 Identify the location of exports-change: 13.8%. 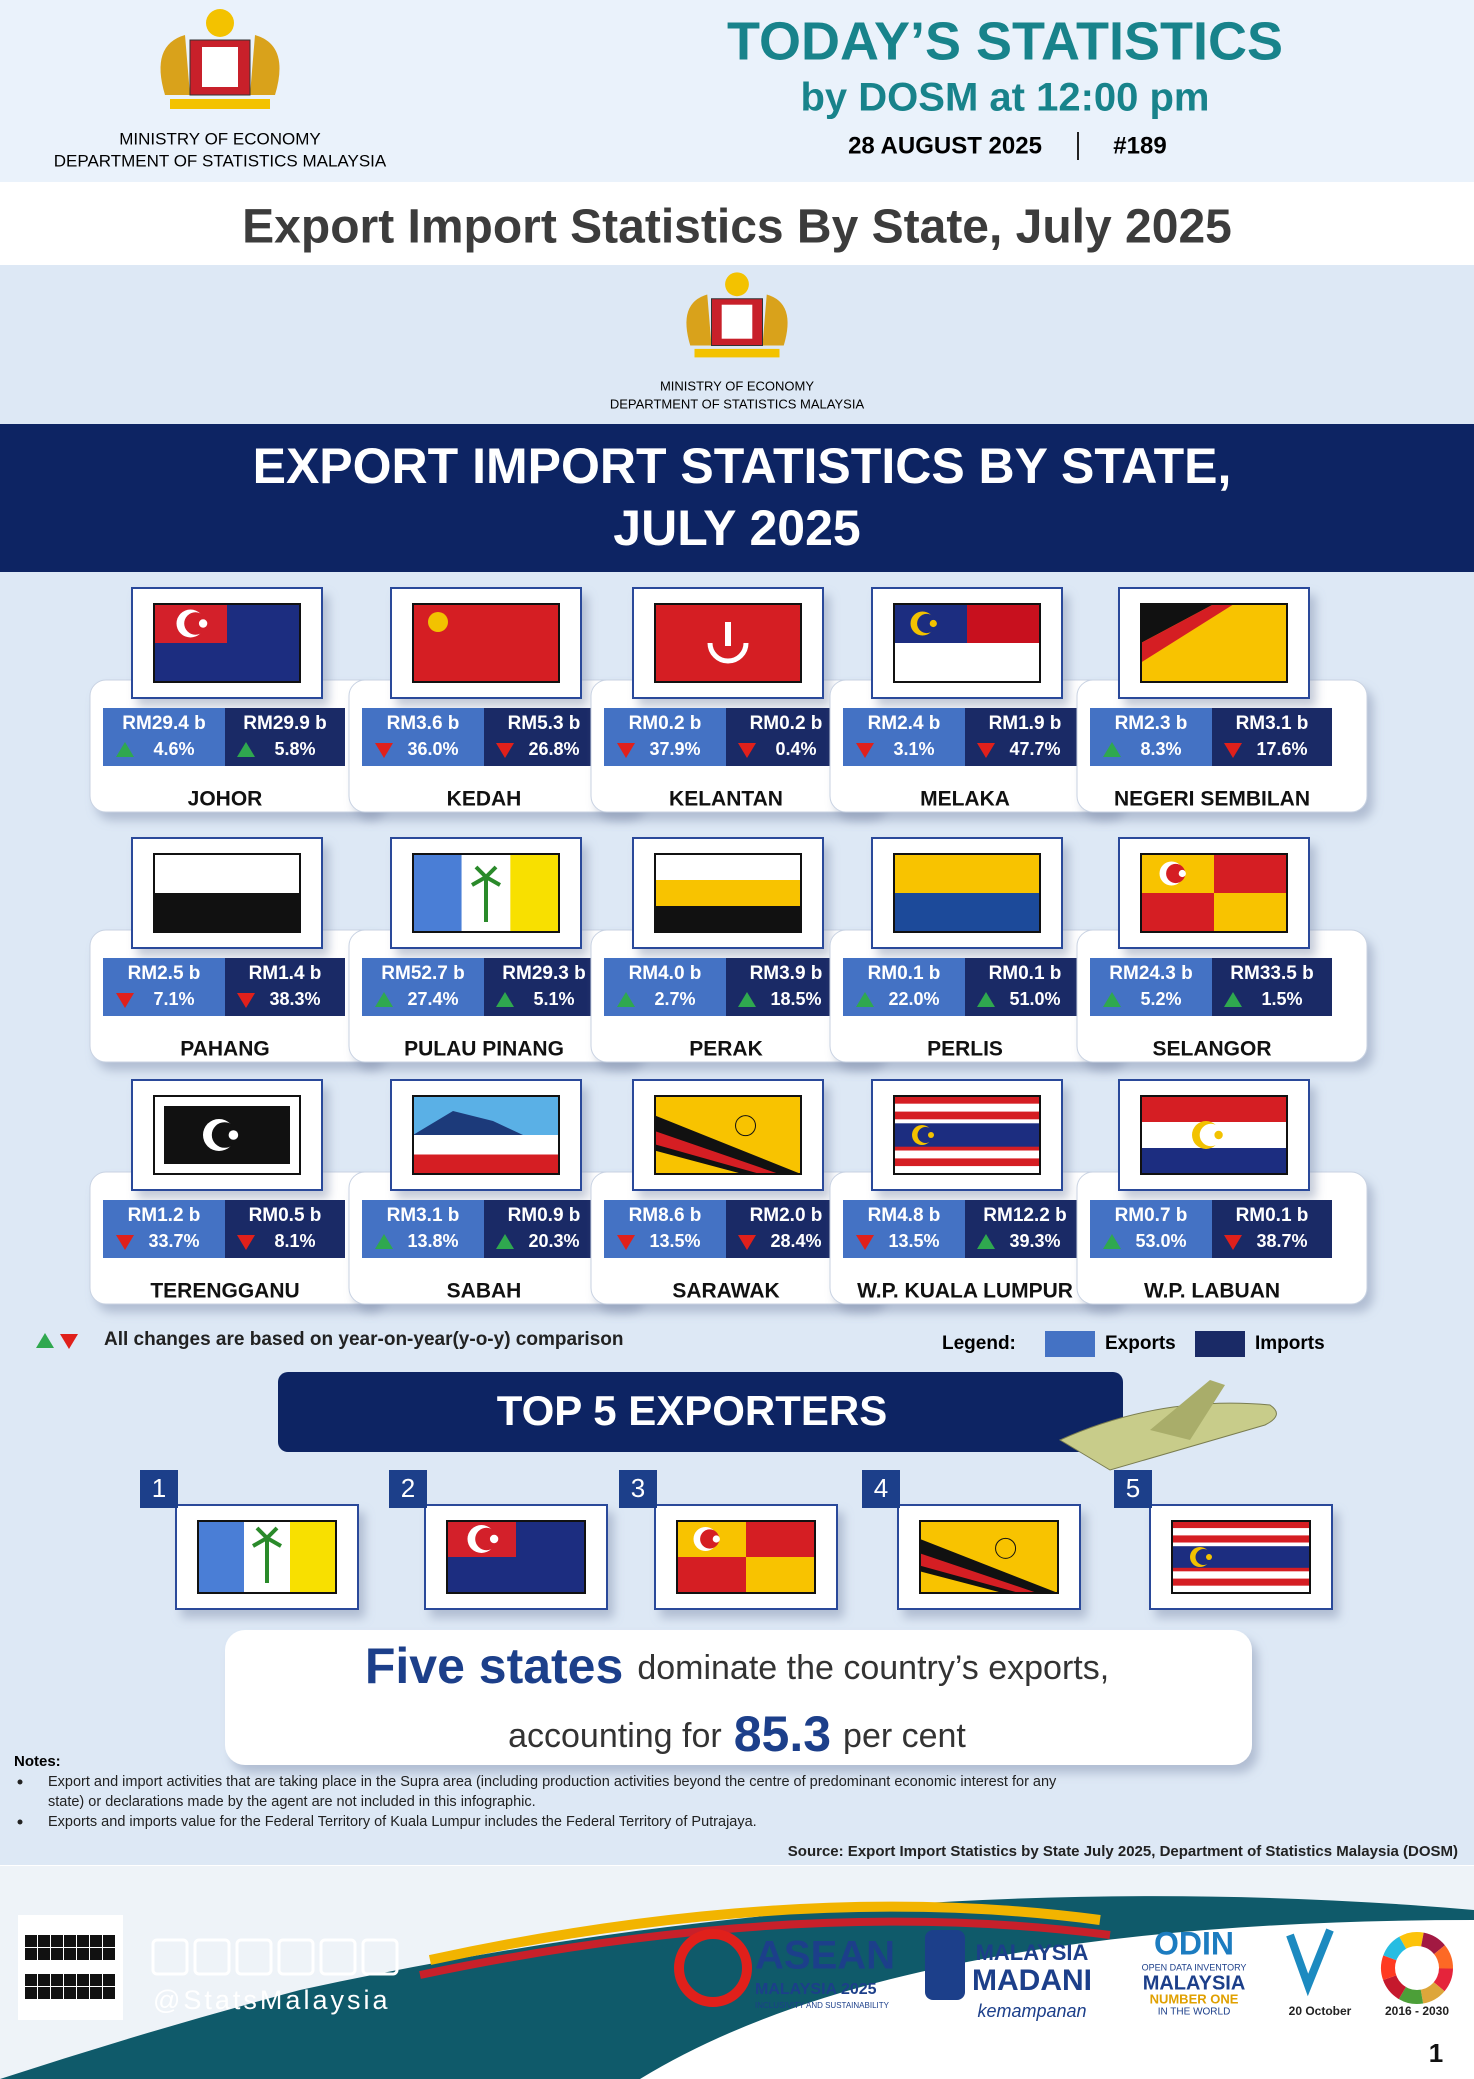
(432, 1241).